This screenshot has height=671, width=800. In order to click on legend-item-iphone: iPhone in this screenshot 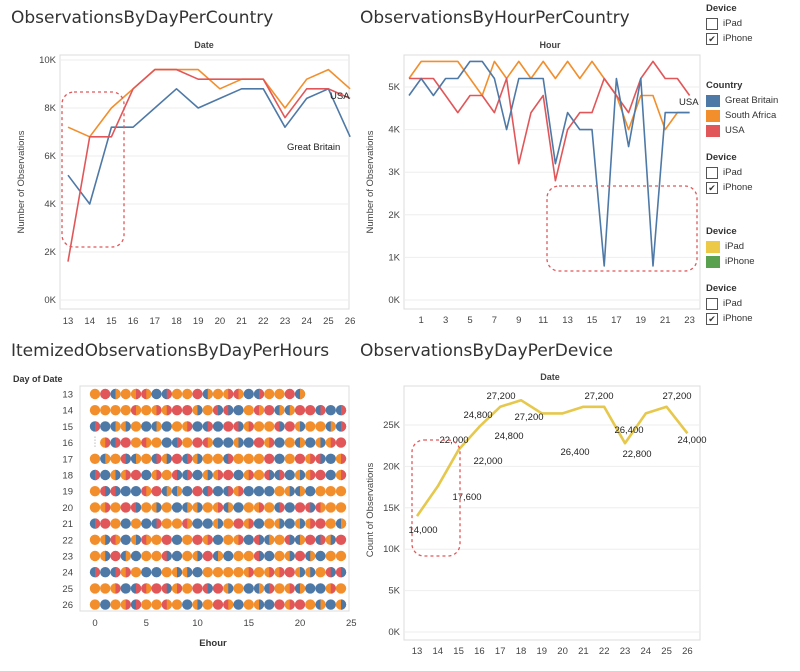, I will do `click(730, 261)`.